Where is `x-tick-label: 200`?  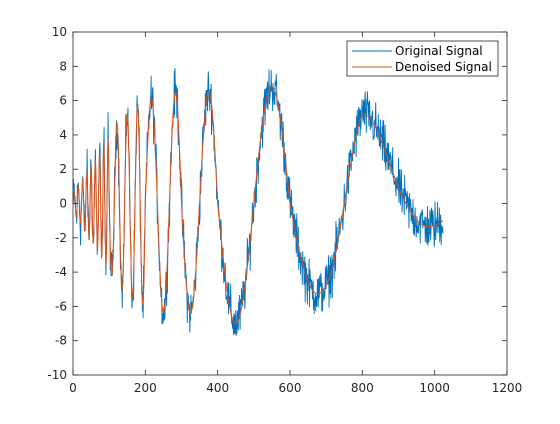 x-tick-label: 200 is located at coordinates (145, 388).